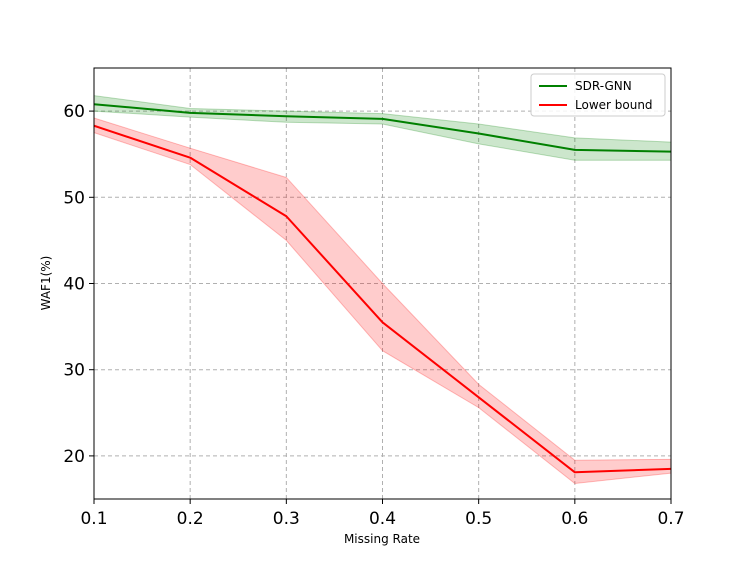  What do you see at coordinates (74, 112) in the screenshot?
I see `y-tick-label: 60` at bounding box center [74, 112].